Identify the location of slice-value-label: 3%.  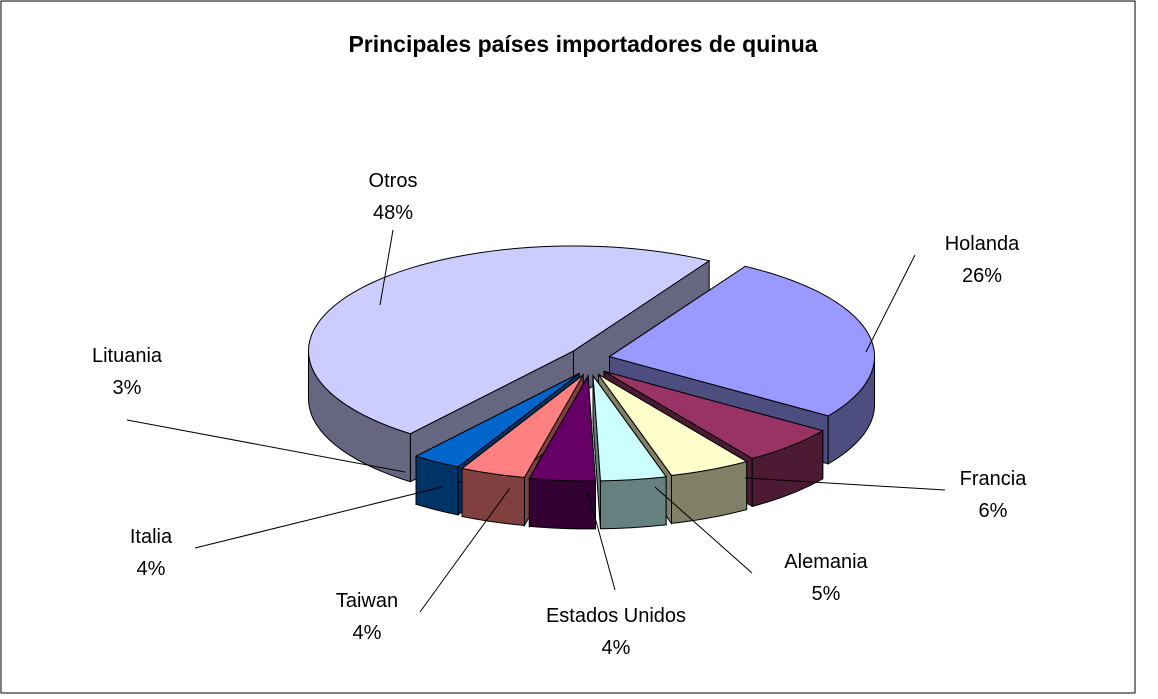
(127, 388).